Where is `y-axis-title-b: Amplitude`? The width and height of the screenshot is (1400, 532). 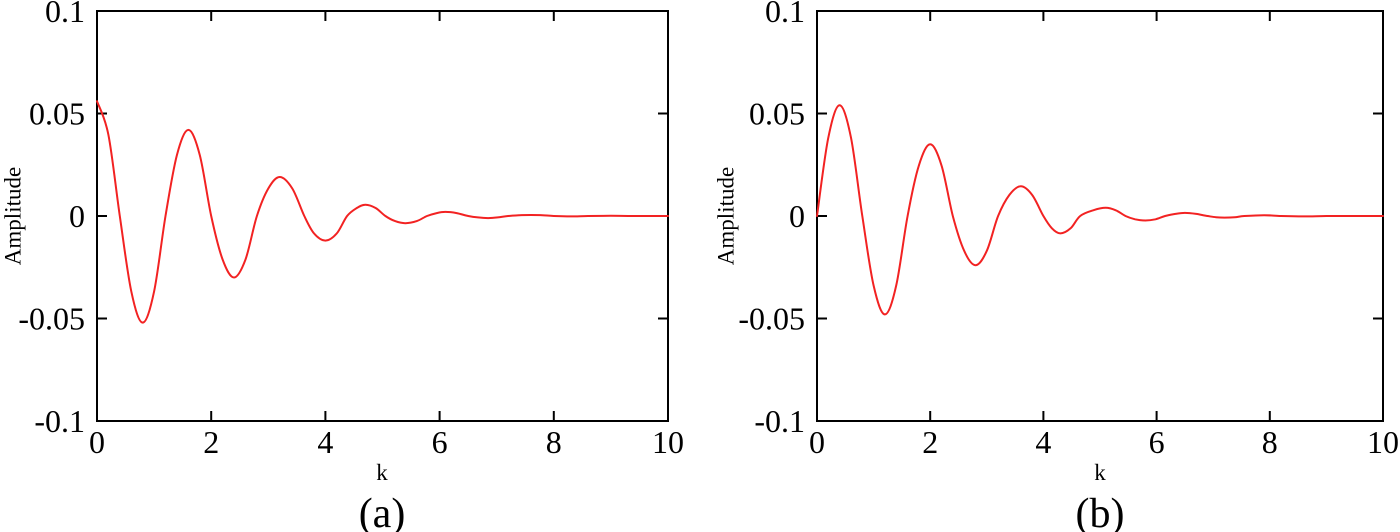
y-axis-title-b: Amplitude is located at coordinates (726, 216).